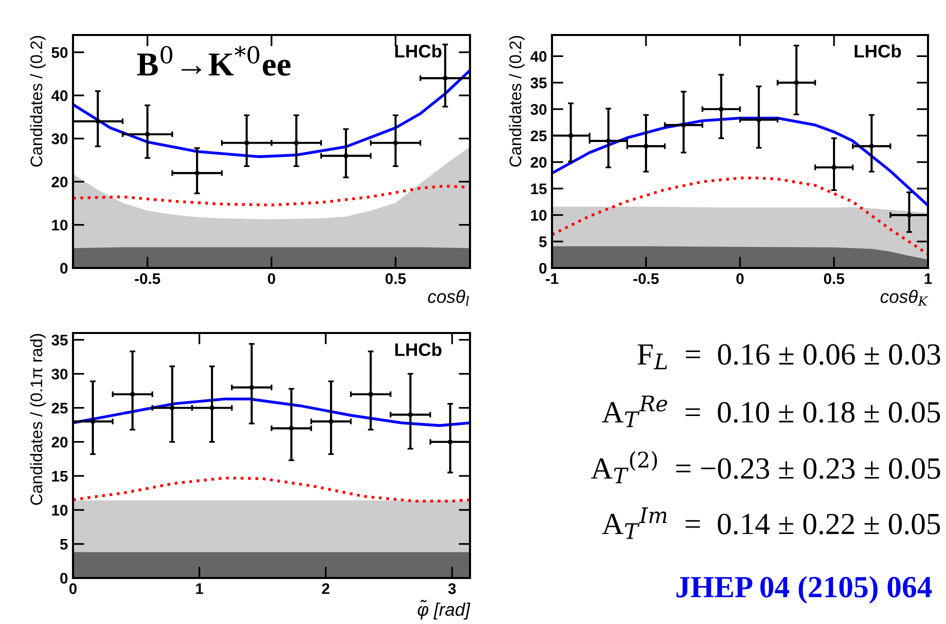  Describe the element at coordinates (452, 588) in the screenshot. I see `x-tick-label: 3` at that location.